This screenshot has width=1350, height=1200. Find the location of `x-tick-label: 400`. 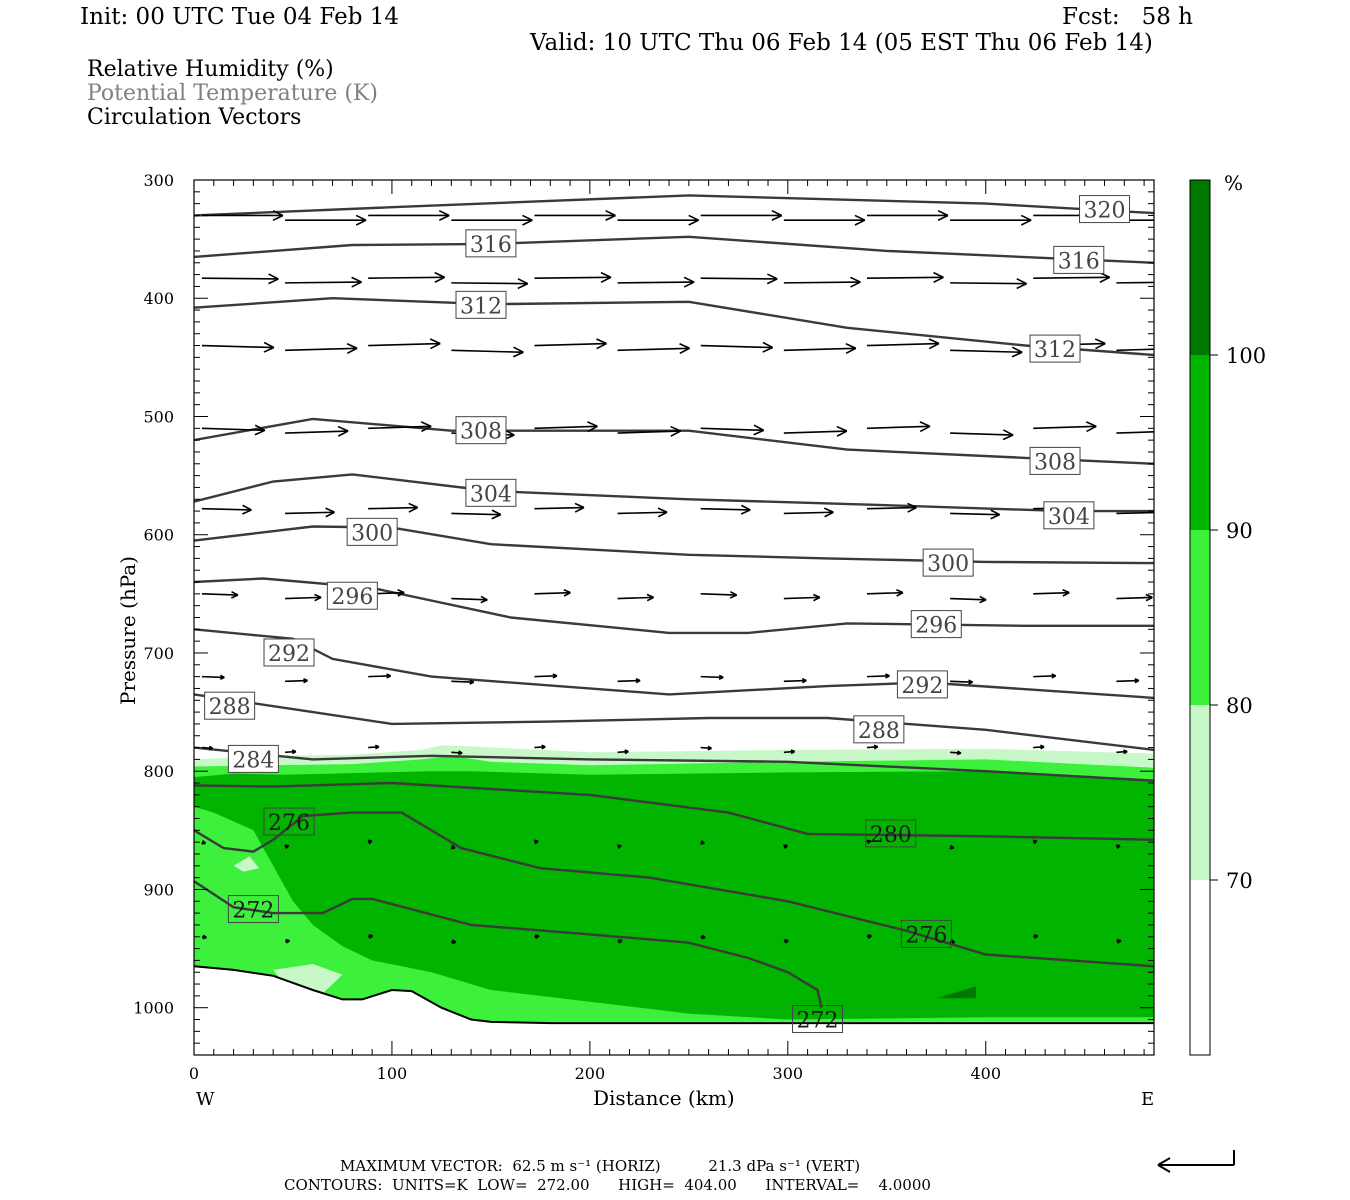

x-tick-label: 400 is located at coordinates (985, 1073).